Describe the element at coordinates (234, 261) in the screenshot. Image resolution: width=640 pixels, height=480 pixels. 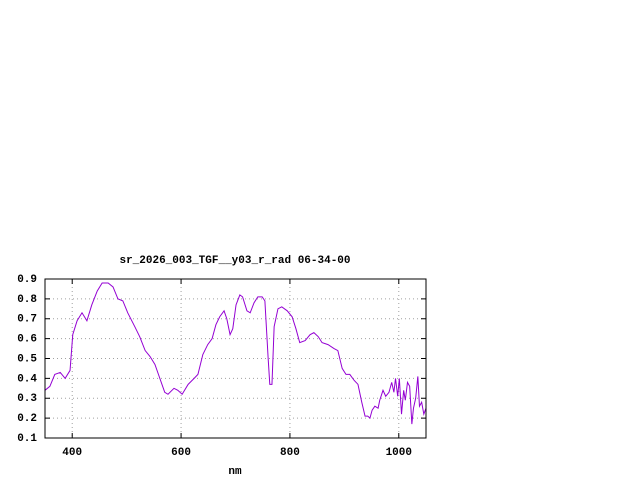
I see `chart-title: sr_2026_003_TGF__y03_r_rad 06-34-00` at that location.